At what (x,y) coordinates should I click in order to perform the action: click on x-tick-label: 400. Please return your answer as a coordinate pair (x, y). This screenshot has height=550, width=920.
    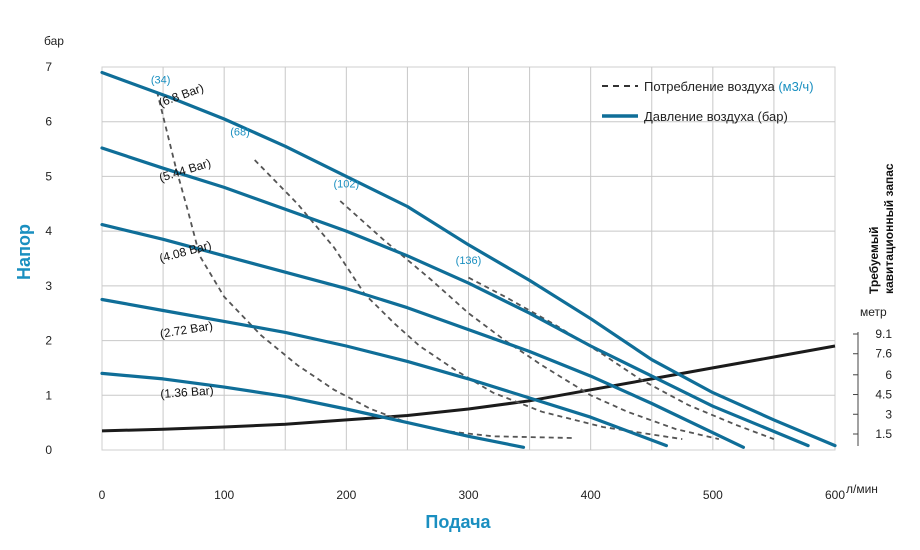
    Looking at the image, I should click on (591, 495).